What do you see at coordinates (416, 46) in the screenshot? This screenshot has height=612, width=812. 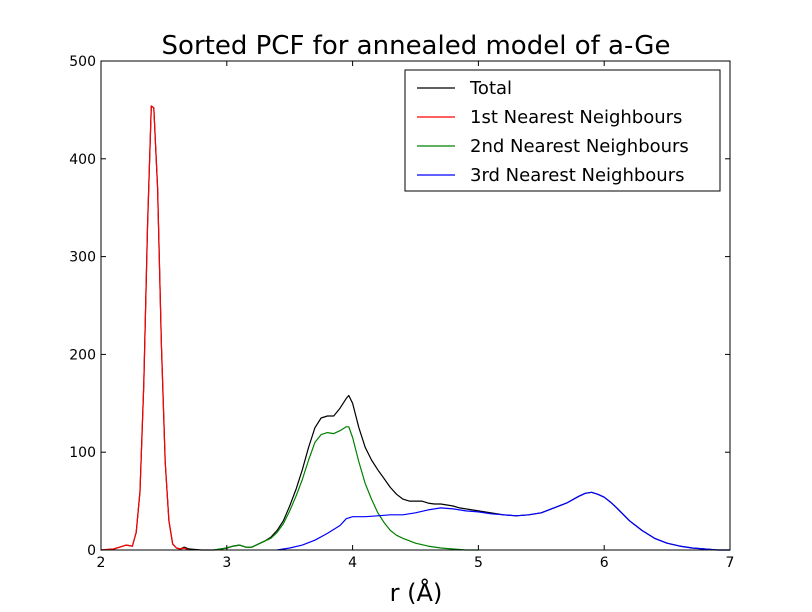 I see `chart-title: Sorted PCF for annealed model of a-Ge` at bounding box center [416, 46].